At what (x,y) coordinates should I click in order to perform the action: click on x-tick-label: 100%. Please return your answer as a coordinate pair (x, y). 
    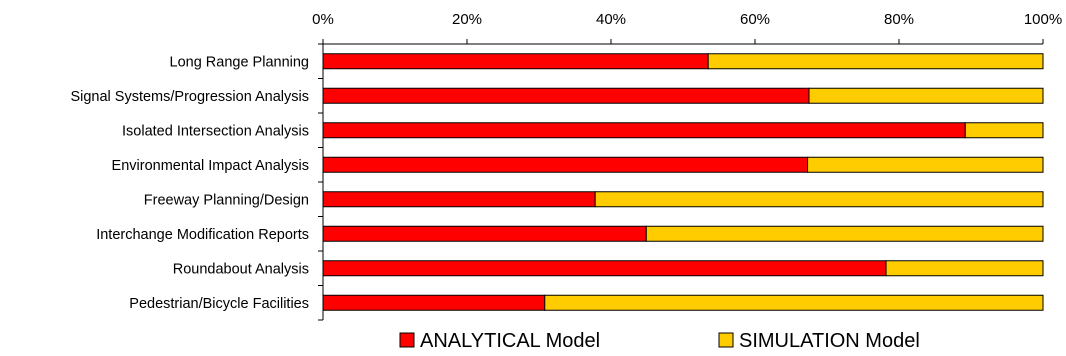
    Looking at the image, I should click on (1043, 19).